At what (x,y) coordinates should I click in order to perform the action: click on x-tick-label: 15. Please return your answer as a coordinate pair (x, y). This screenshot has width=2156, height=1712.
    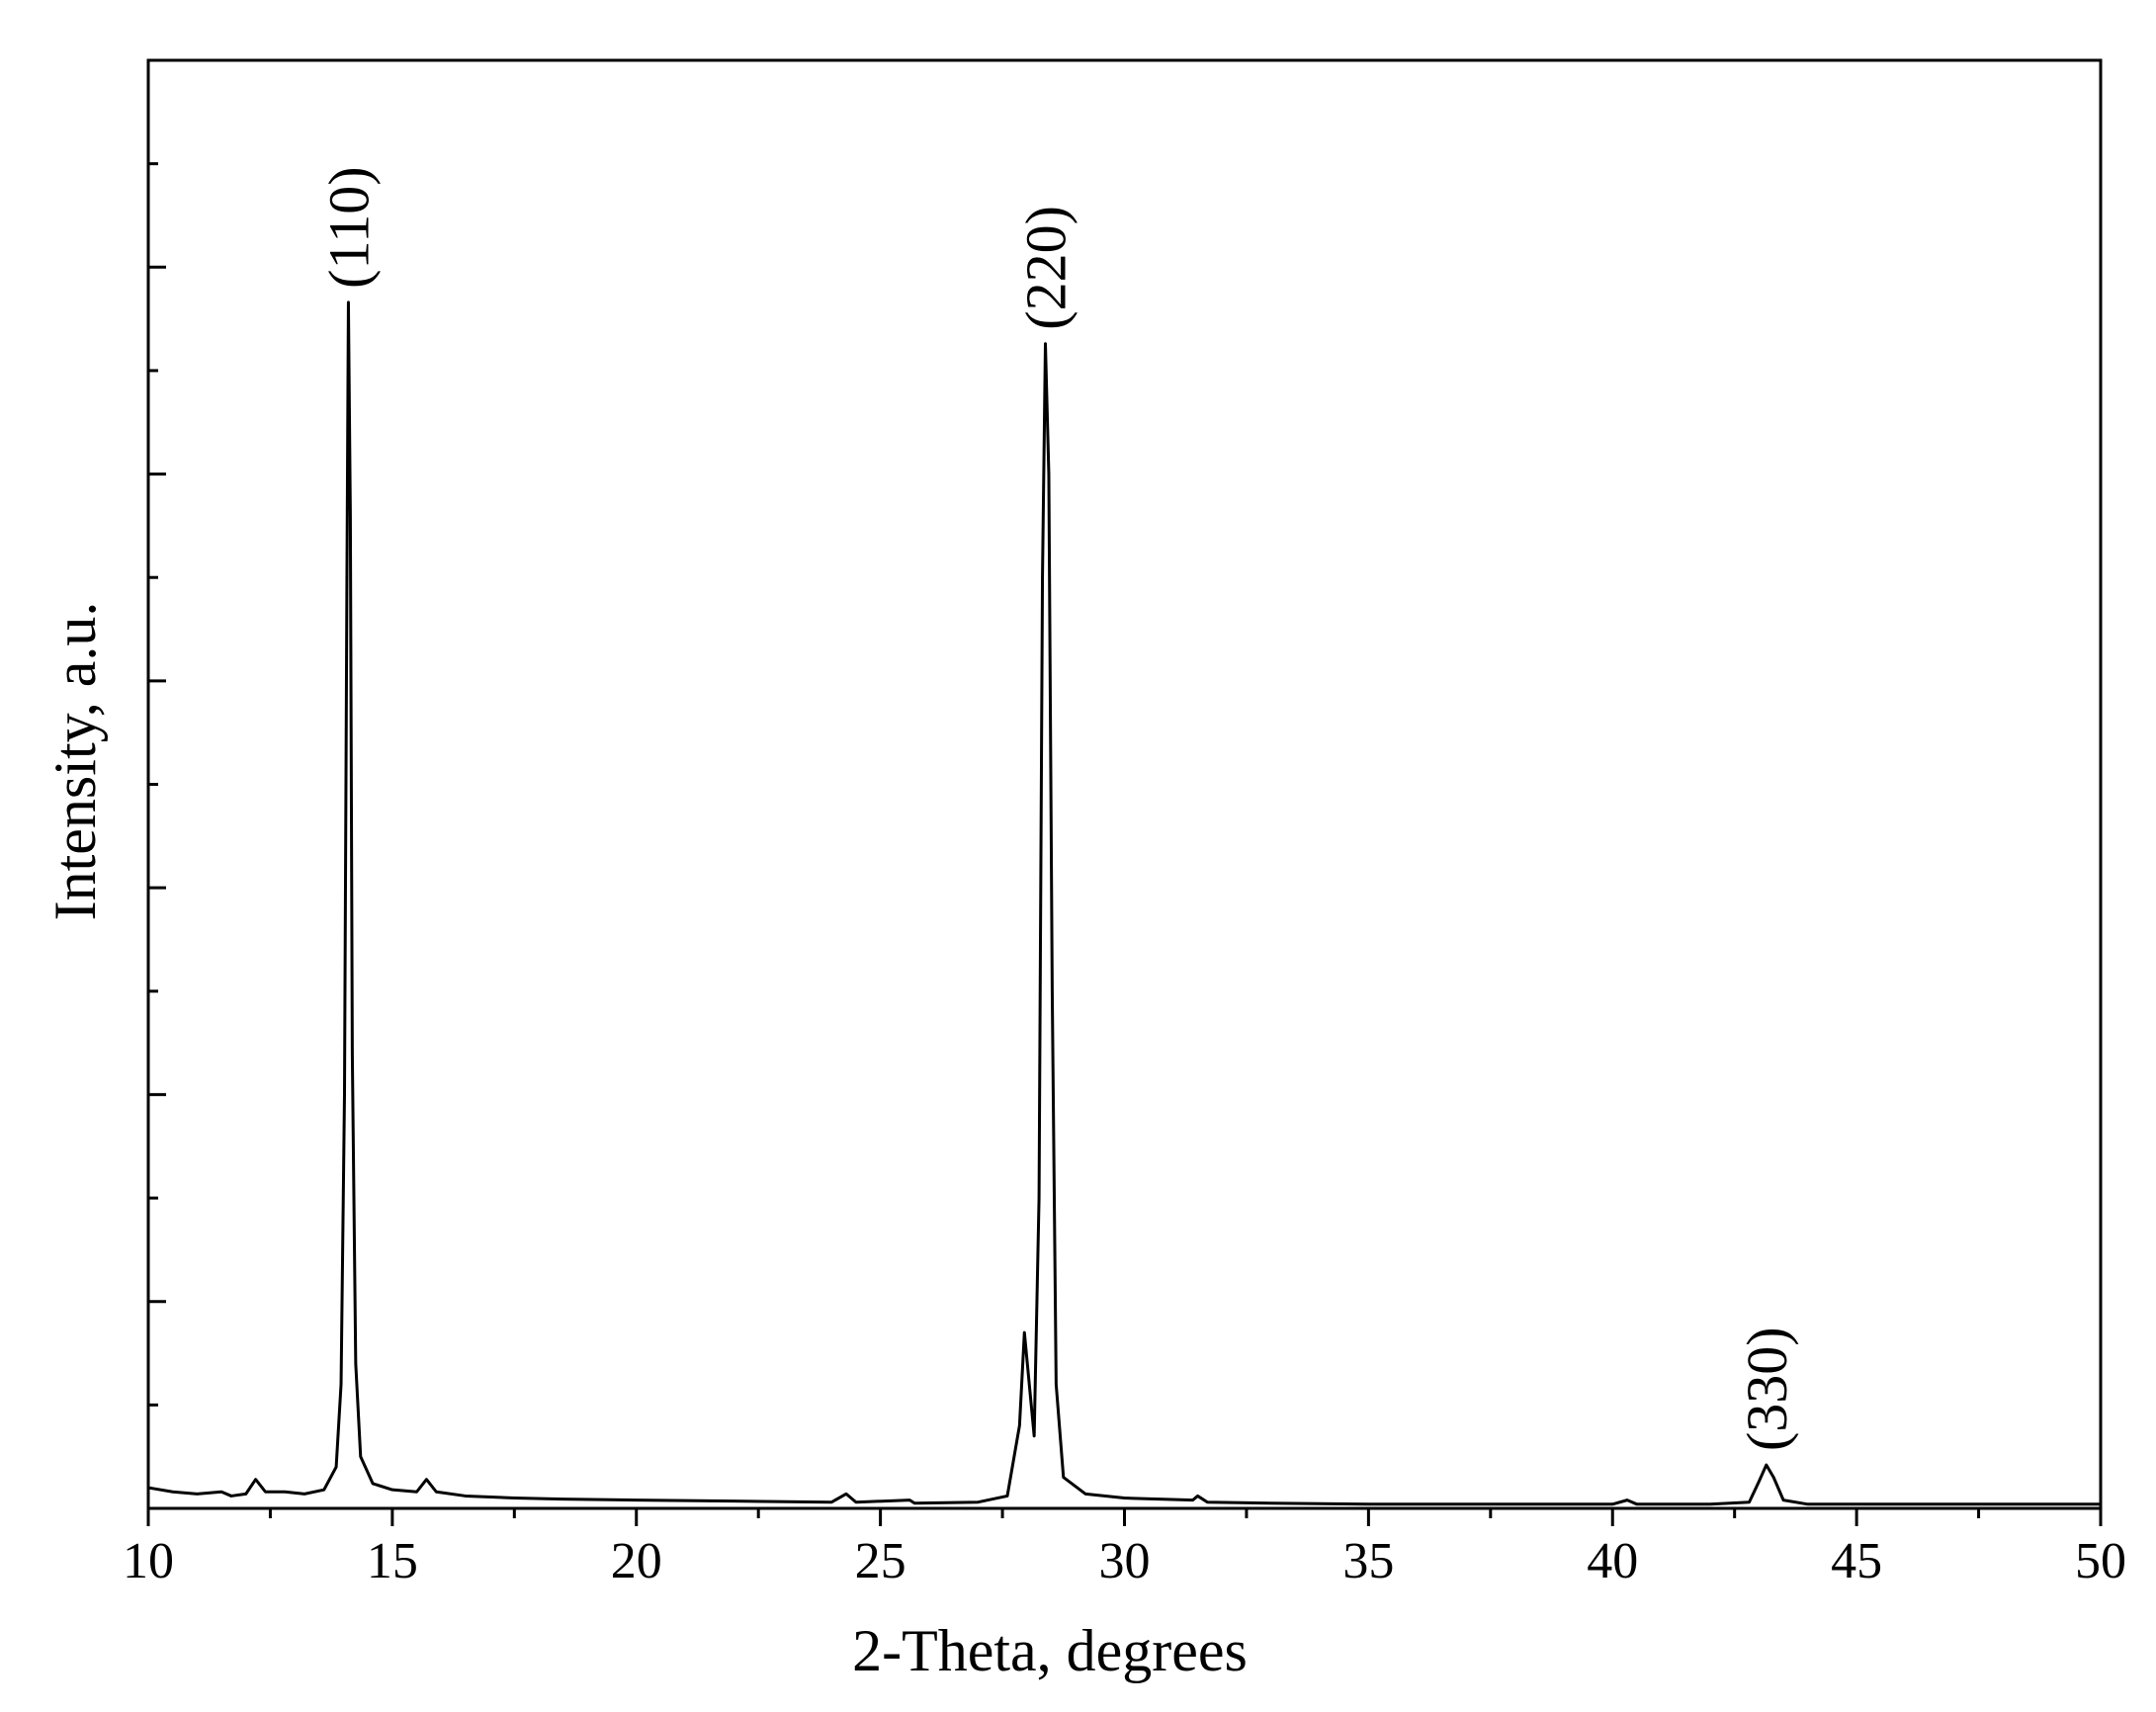
    Looking at the image, I should click on (392, 1561).